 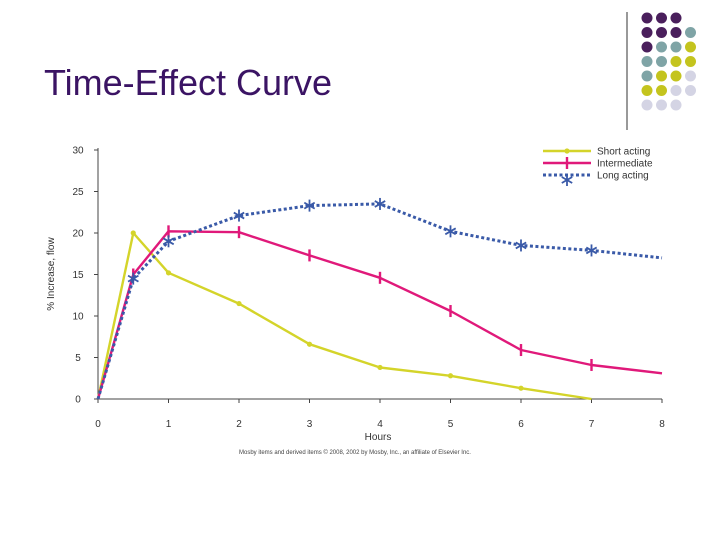 I want to click on legend-label: Short acting, so click(x=623, y=152).